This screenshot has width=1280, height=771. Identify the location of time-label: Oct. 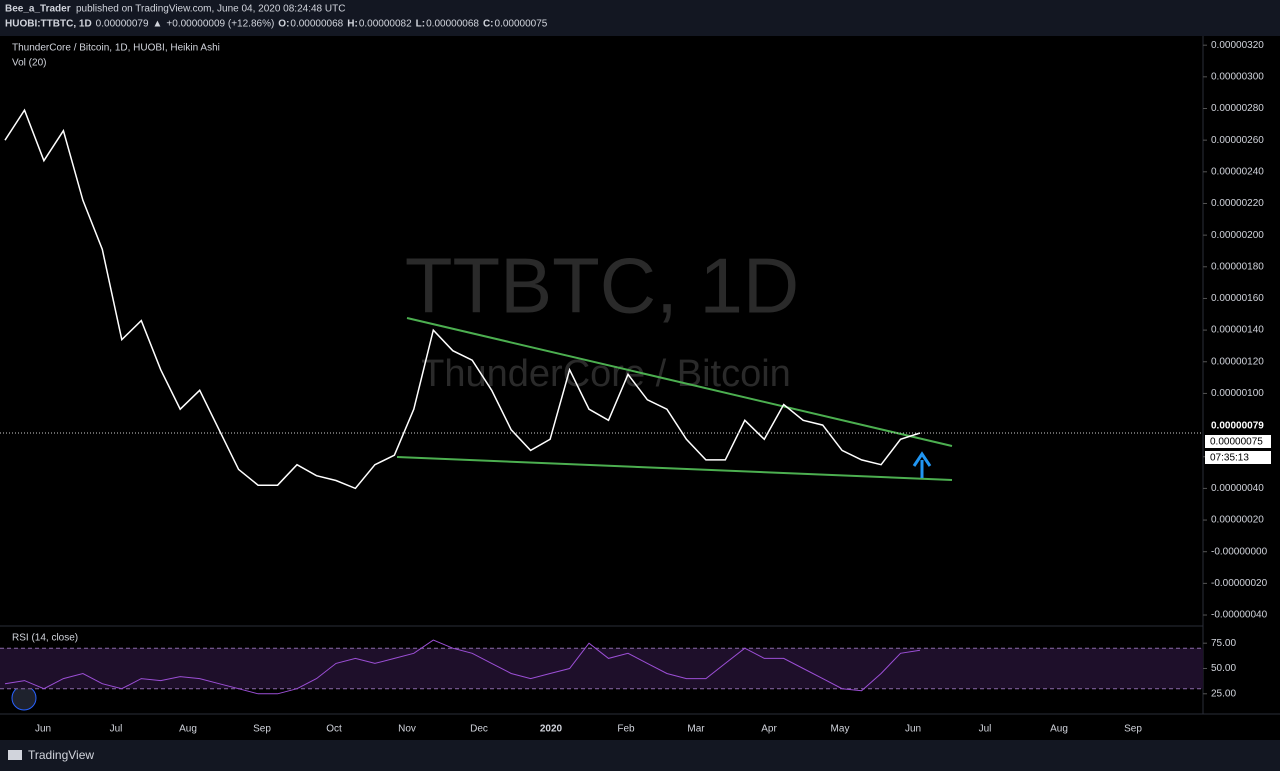
(334, 729).